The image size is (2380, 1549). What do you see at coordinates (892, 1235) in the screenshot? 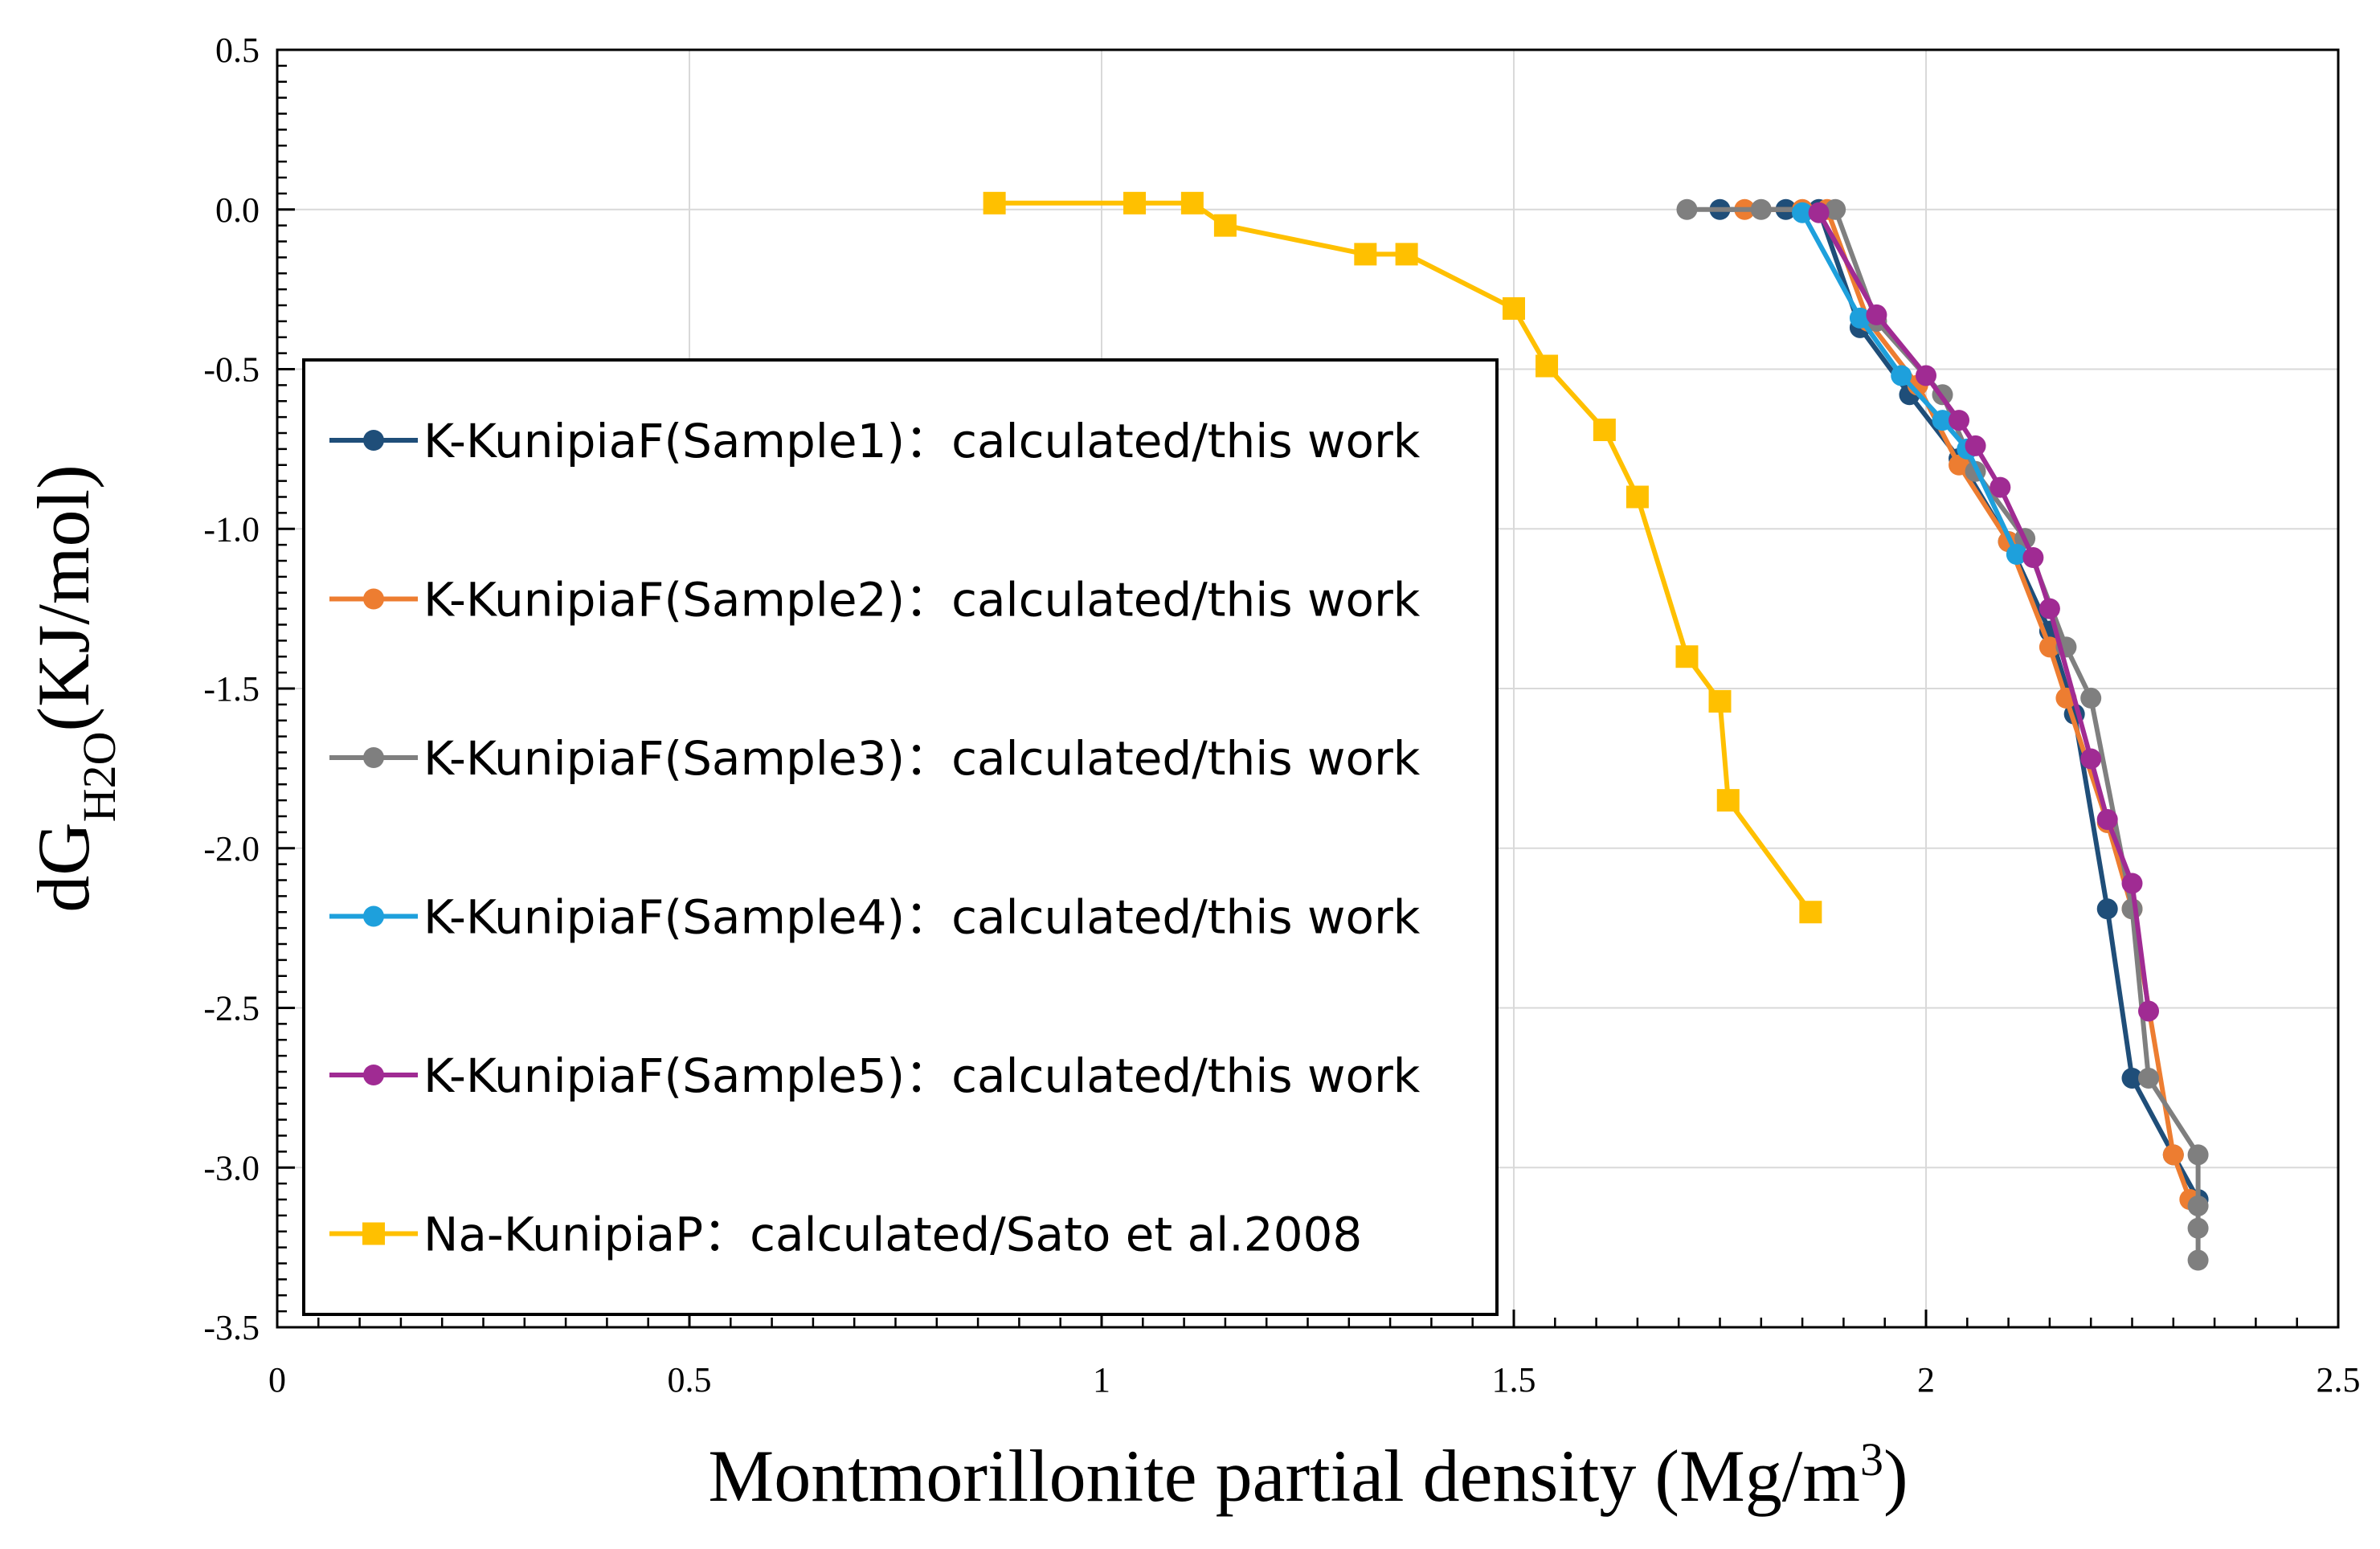
I see `legend-label: Na-KunipiaP：calculated/Sato et al.2008` at bounding box center [892, 1235].